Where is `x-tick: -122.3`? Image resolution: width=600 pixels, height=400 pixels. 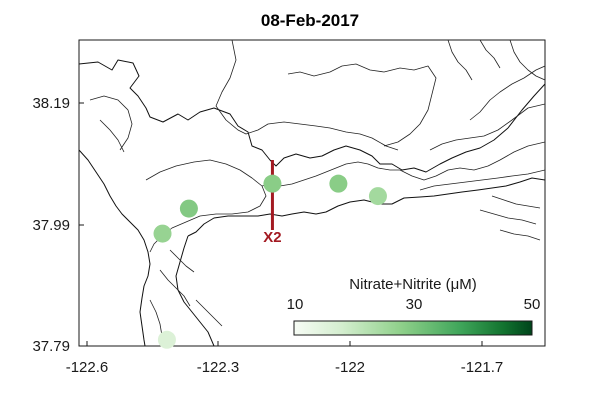
x-tick: -122.3 is located at coordinates (218, 358).